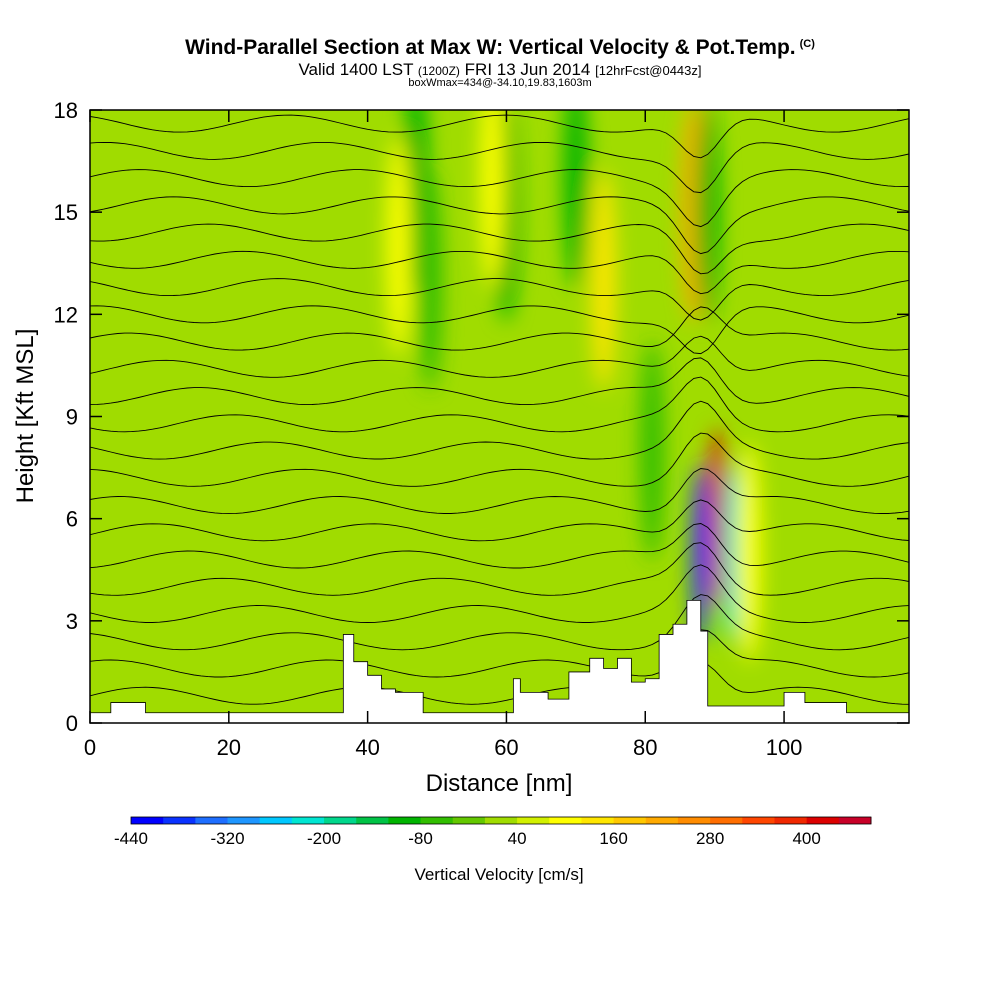 The image size is (1000, 1000). Describe the element at coordinates (72, 519) in the screenshot. I see `y-tick-label: 6` at that location.